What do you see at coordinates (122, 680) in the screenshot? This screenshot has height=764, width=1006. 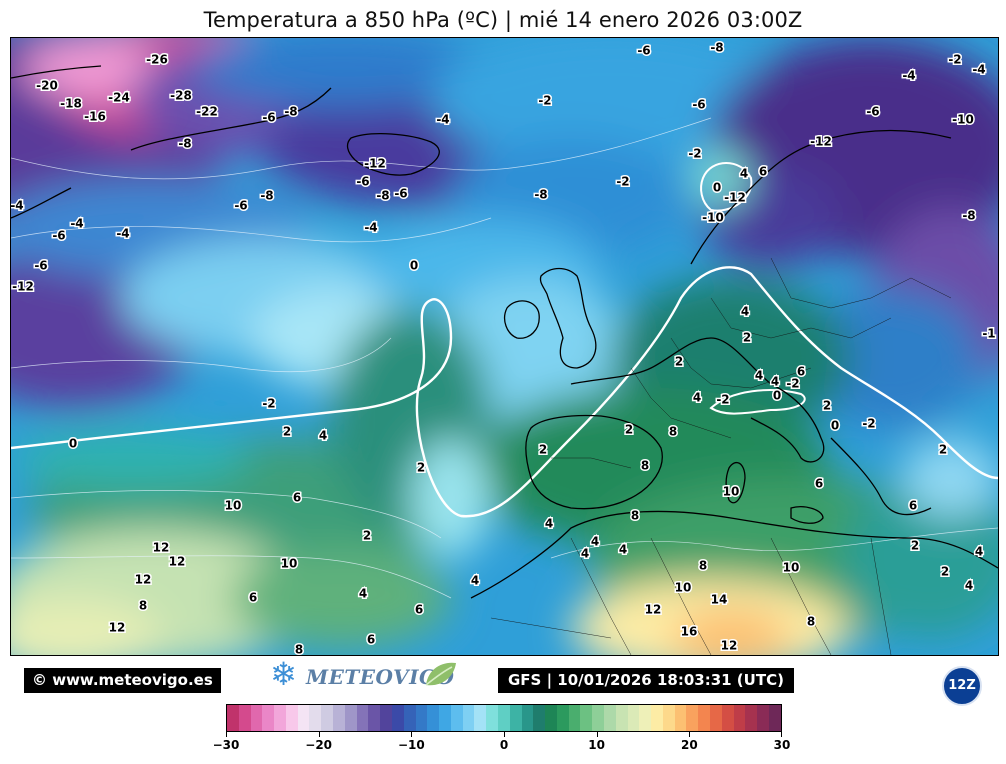 I see `credit-box: © www.meteovigo.es` at bounding box center [122, 680].